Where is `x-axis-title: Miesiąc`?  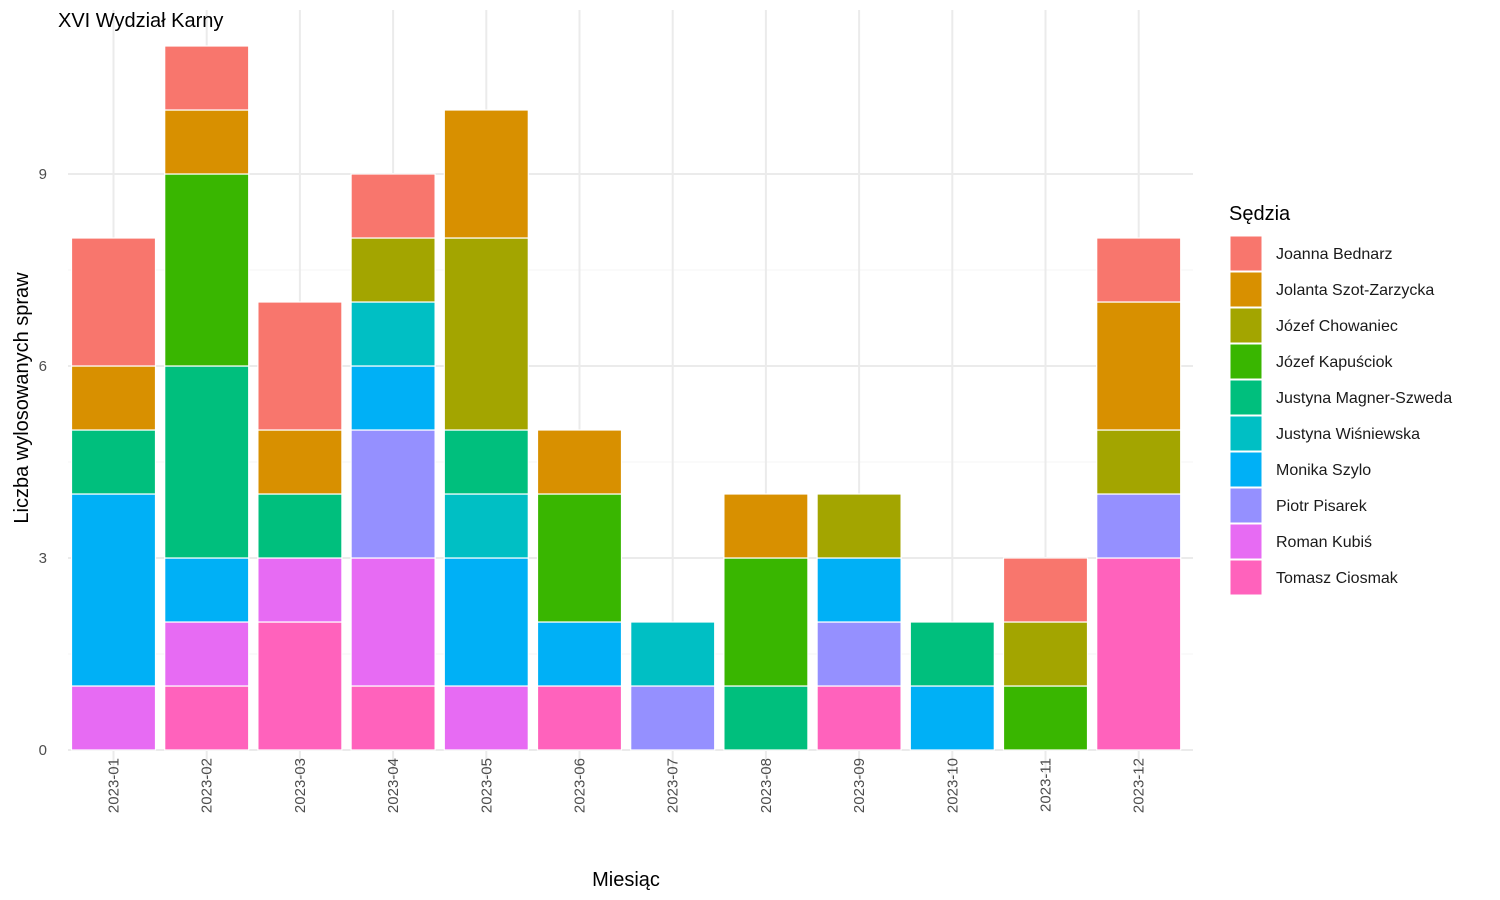
x-axis-title: Miesiąc is located at coordinates (626, 880).